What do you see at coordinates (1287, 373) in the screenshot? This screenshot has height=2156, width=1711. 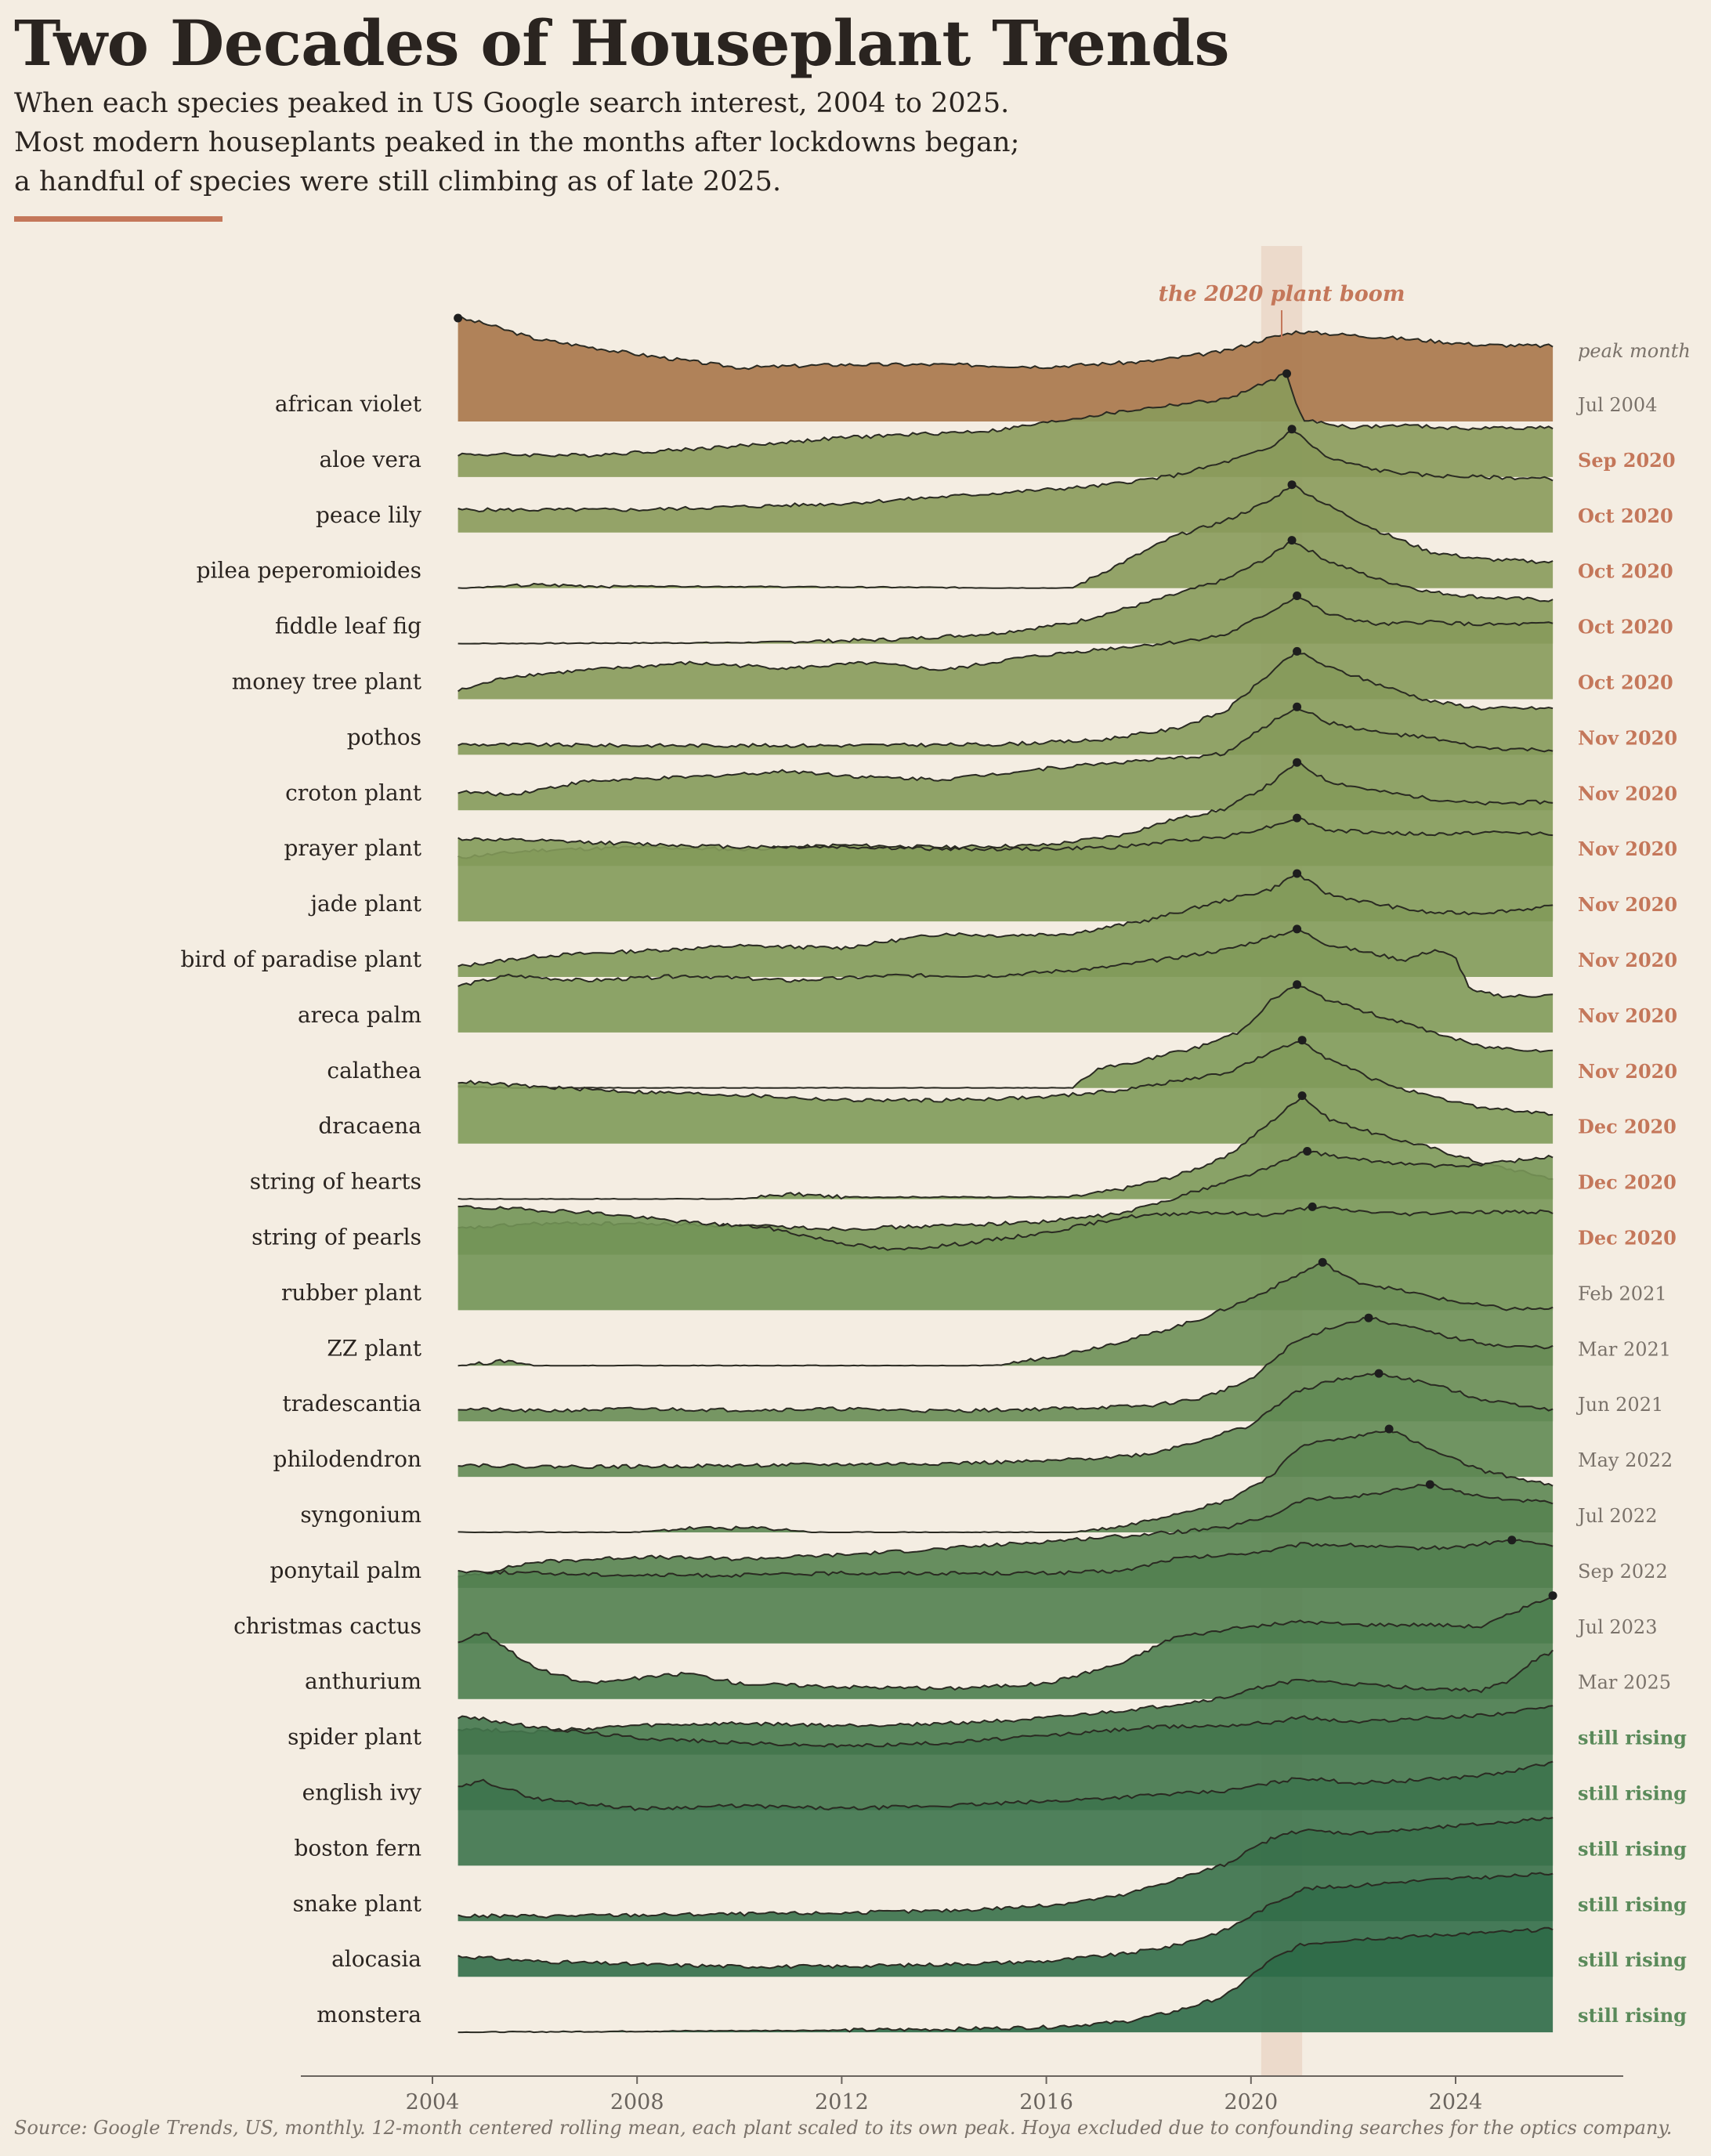 I see `peak-marker-aloe-vera` at bounding box center [1287, 373].